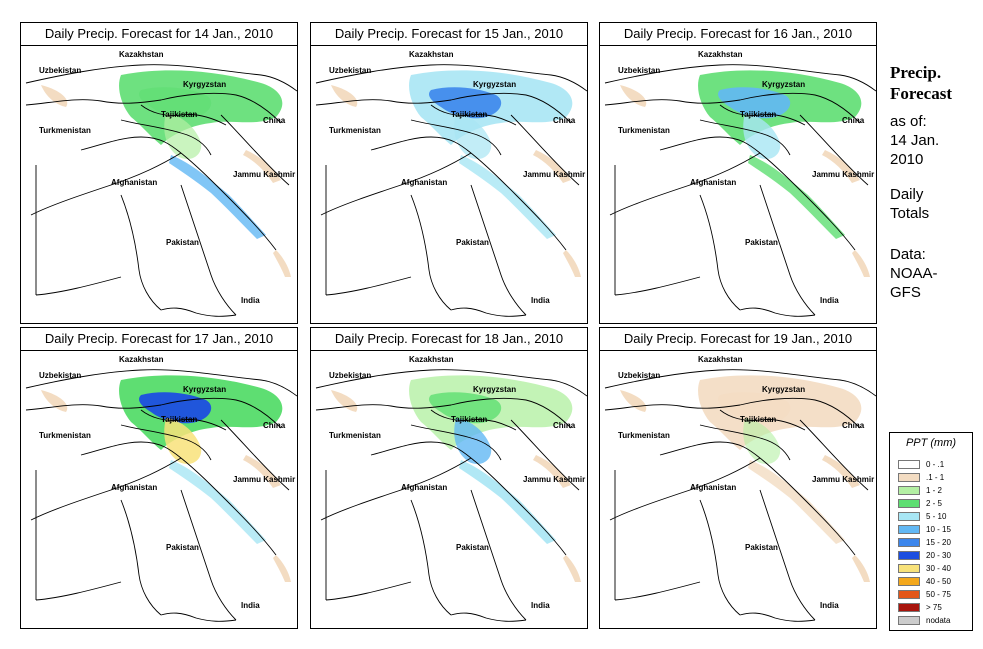 This screenshot has width=983, height=649. Describe the element at coordinates (907, 159) in the screenshot. I see `asof-line: 2010` at that location.